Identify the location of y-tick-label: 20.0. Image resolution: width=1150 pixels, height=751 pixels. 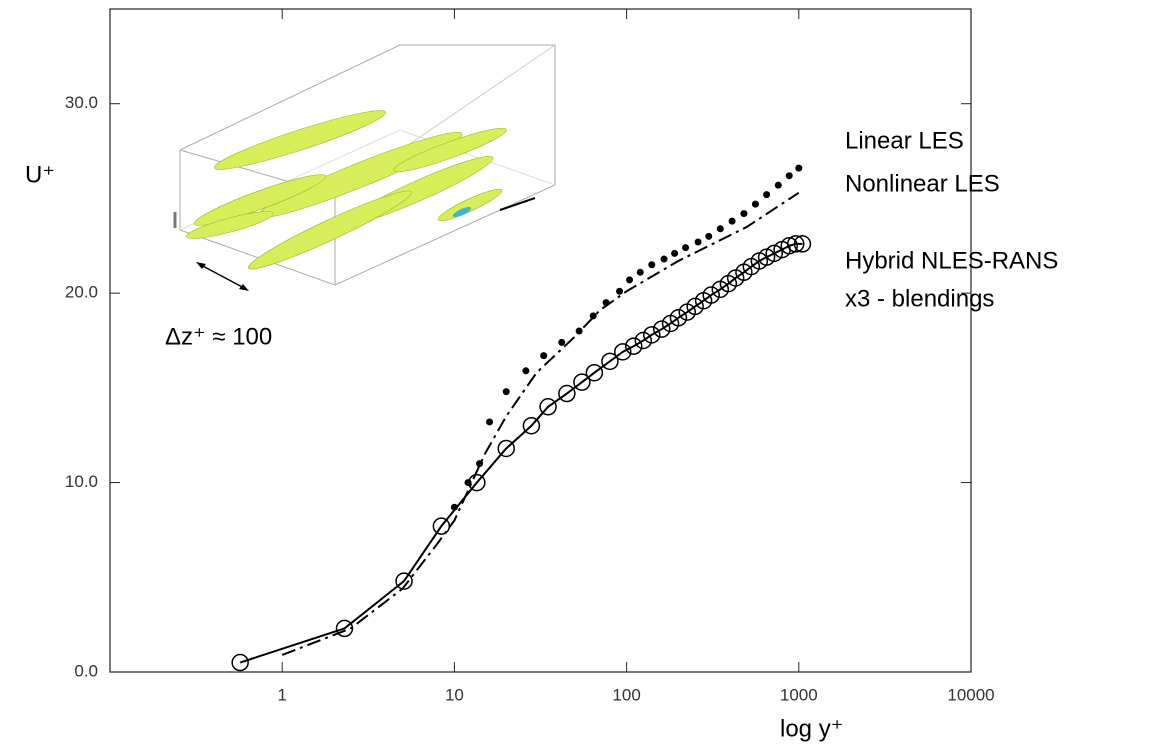
(81, 292).